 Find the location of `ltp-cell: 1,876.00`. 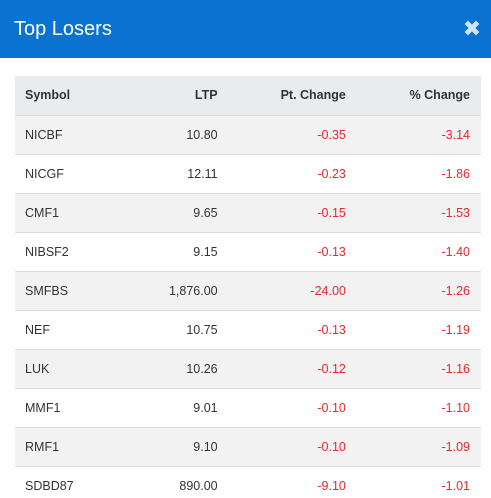

ltp-cell: 1,876.00 is located at coordinates (177, 291).